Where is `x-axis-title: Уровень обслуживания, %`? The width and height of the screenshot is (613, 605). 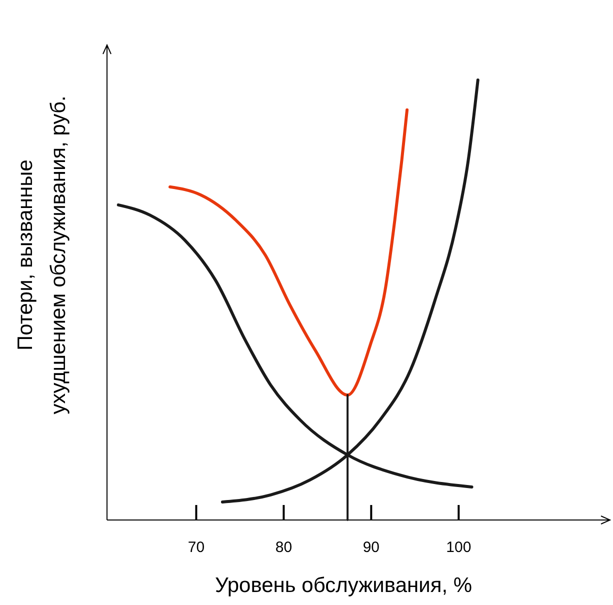
x-axis-title: Уровень обслуживания, % is located at coordinates (343, 585).